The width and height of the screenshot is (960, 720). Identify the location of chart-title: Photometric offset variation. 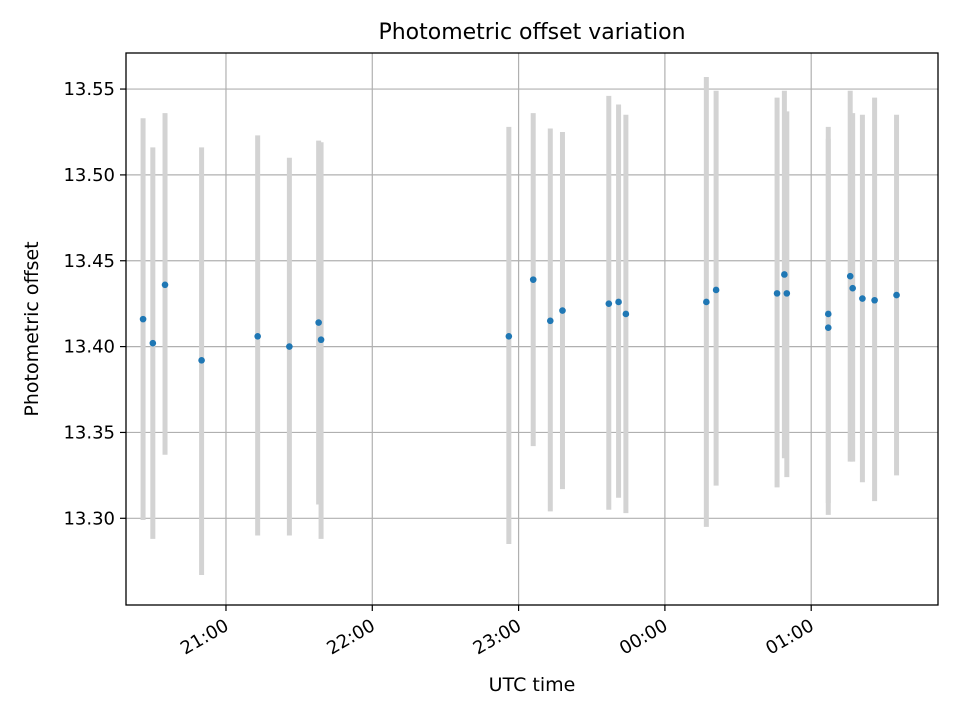
(531, 32).